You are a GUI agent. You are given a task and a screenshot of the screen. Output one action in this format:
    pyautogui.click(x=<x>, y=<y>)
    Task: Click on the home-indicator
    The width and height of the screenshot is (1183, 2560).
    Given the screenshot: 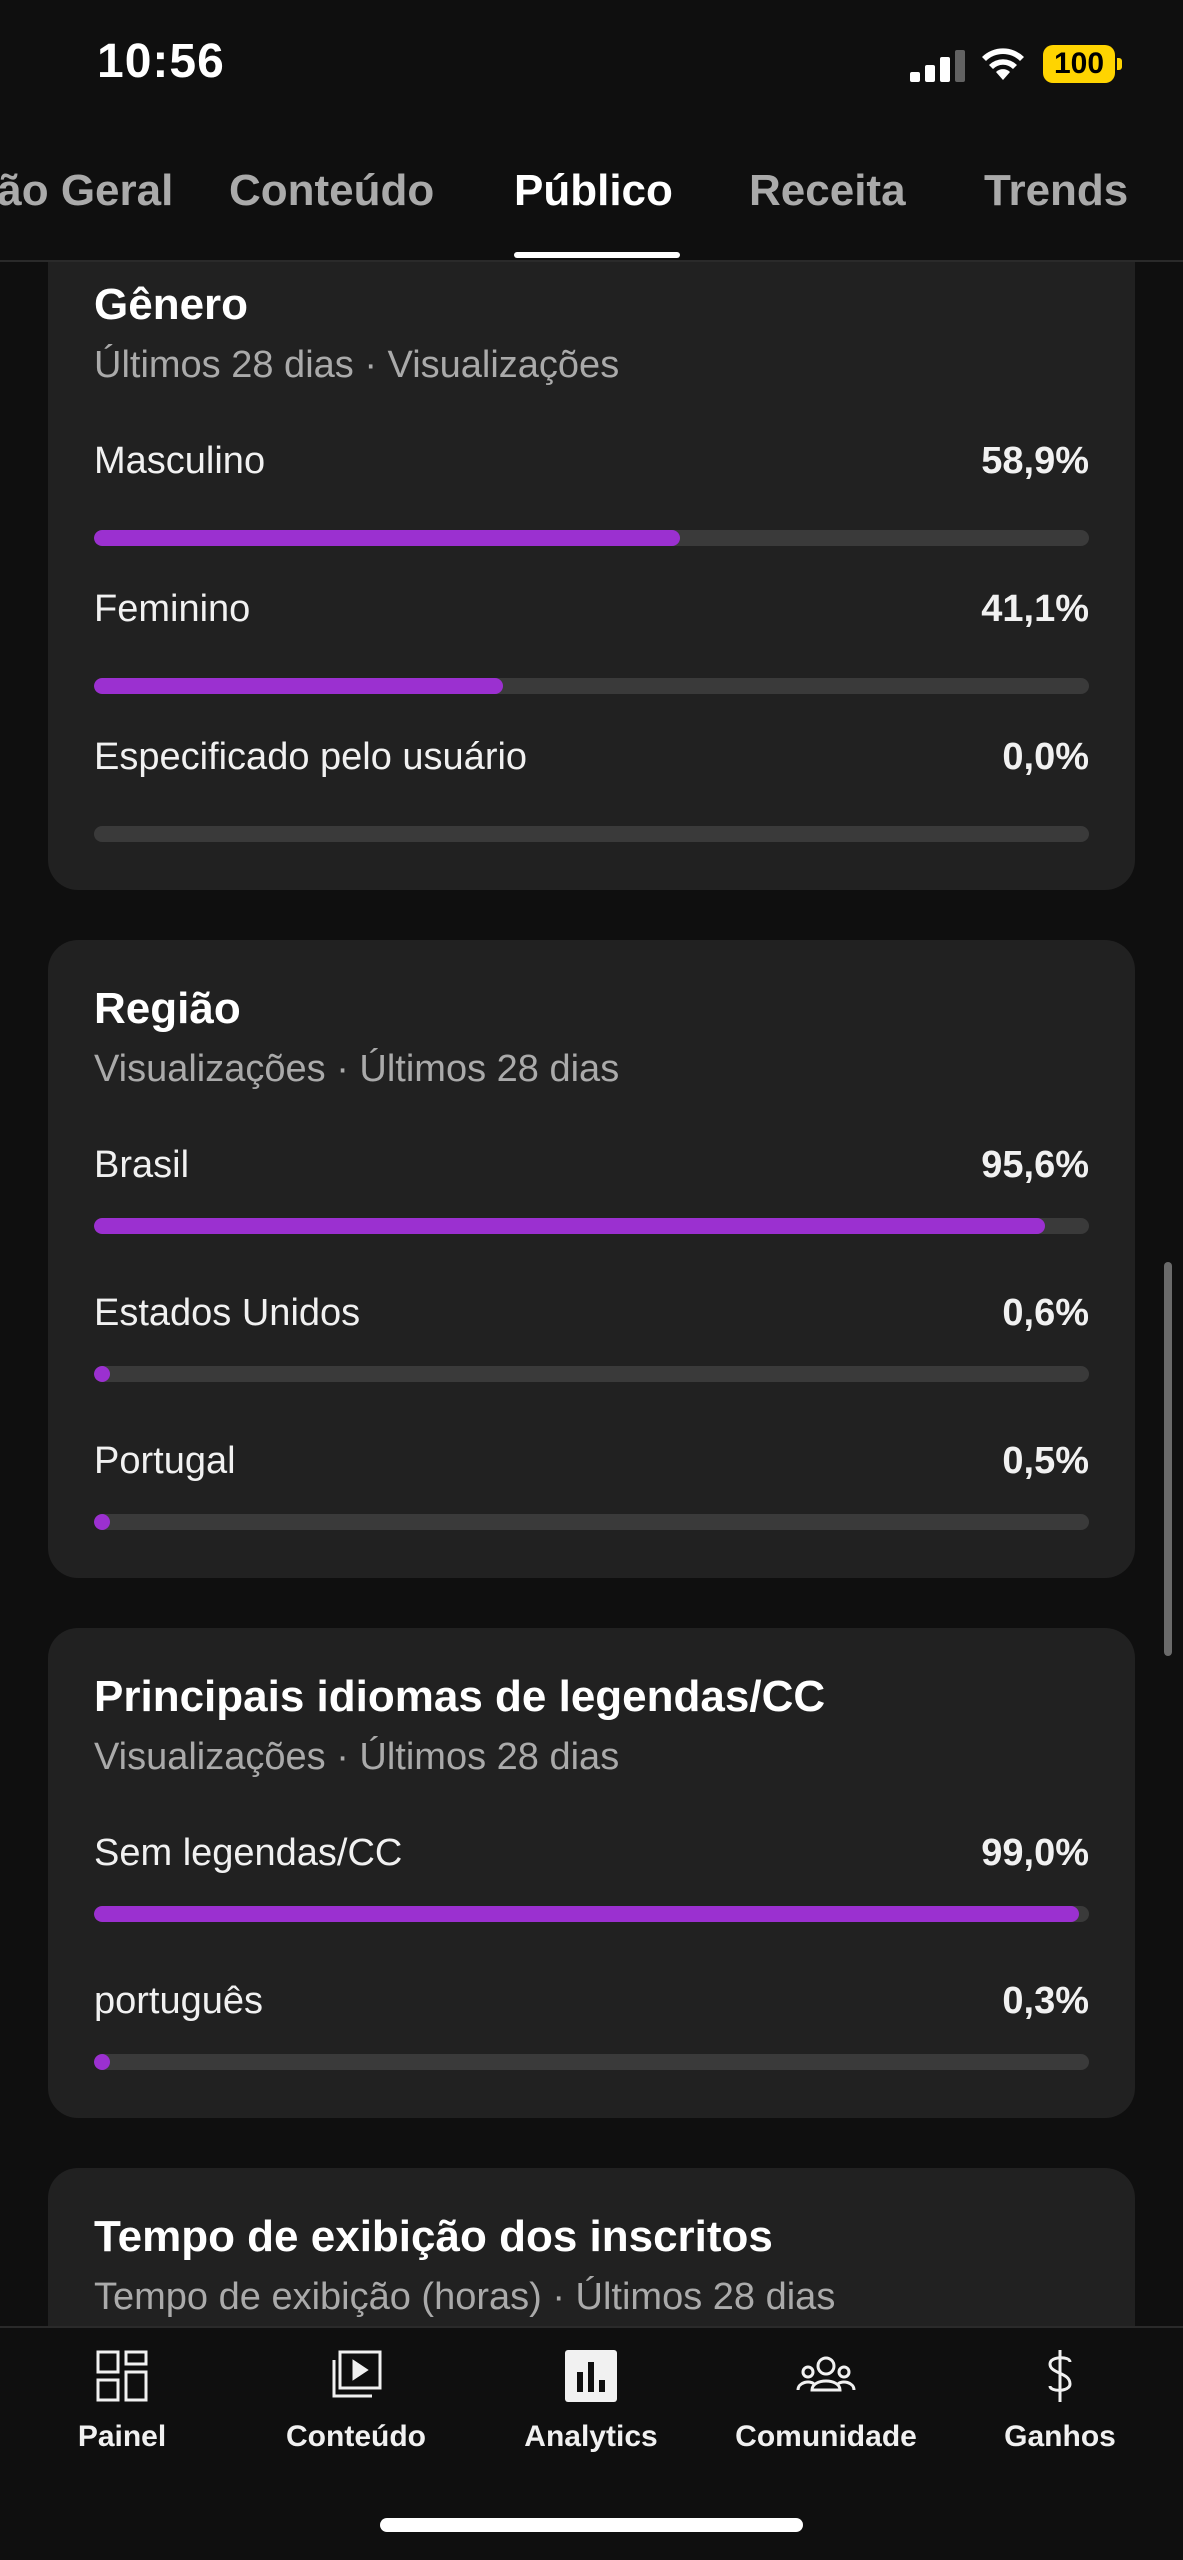 What is the action you would take?
    pyautogui.click(x=591, y=2525)
    